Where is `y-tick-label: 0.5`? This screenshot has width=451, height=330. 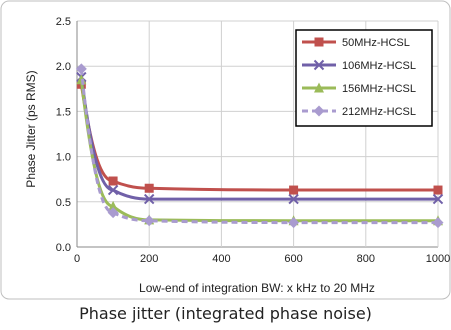 y-tick-label: 0.5 is located at coordinates (63, 203).